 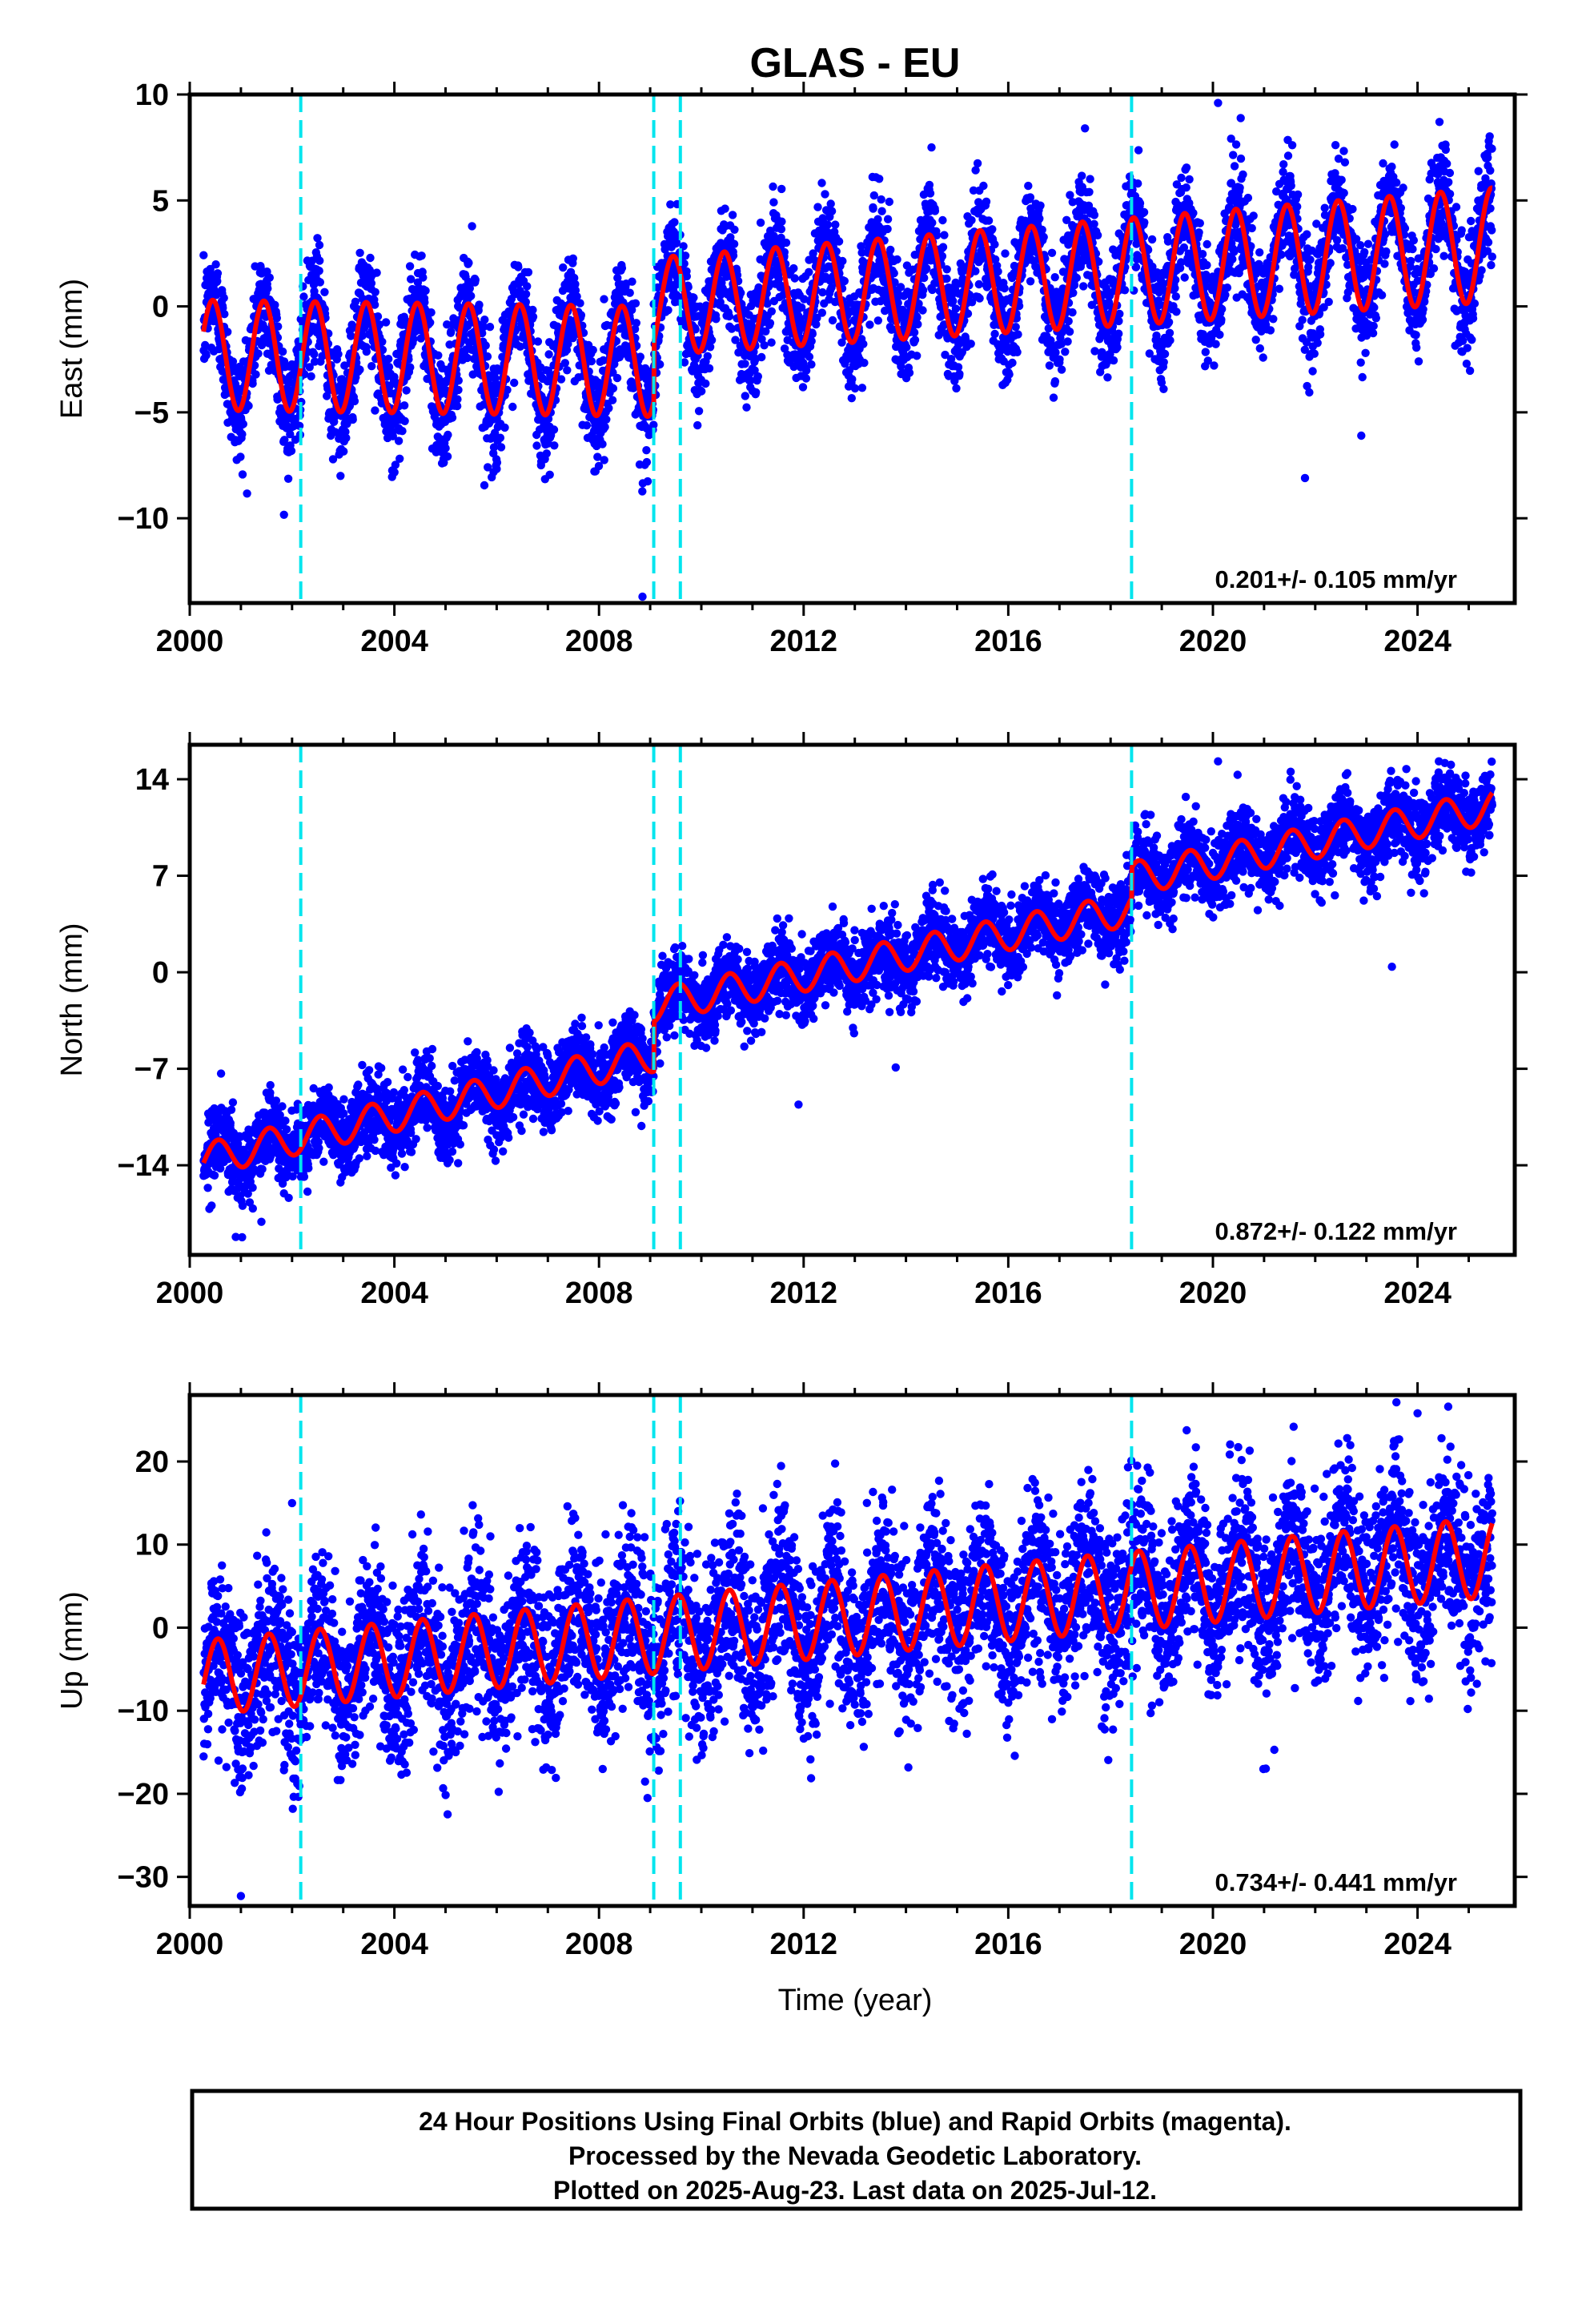 I want to click on chart-title: GLAS - EU, so click(x=855, y=63).